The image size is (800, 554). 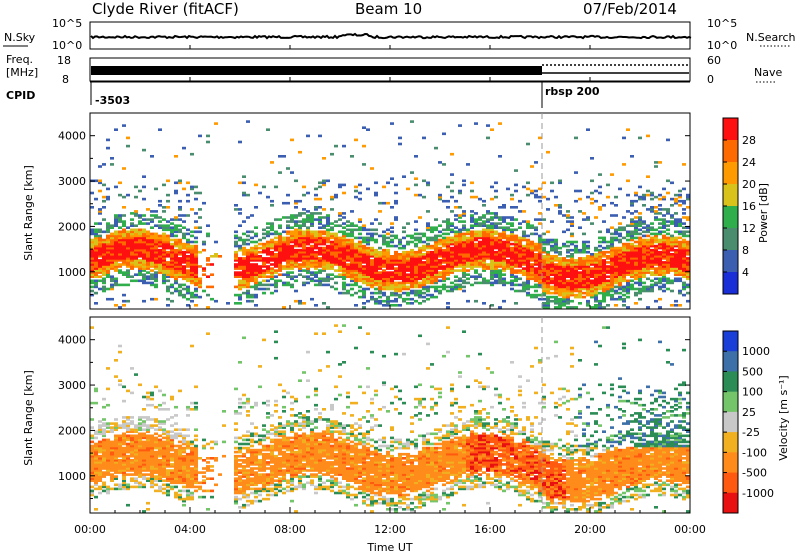 I want to click on y-tick-label: 1000, so click(x=72, y=272).